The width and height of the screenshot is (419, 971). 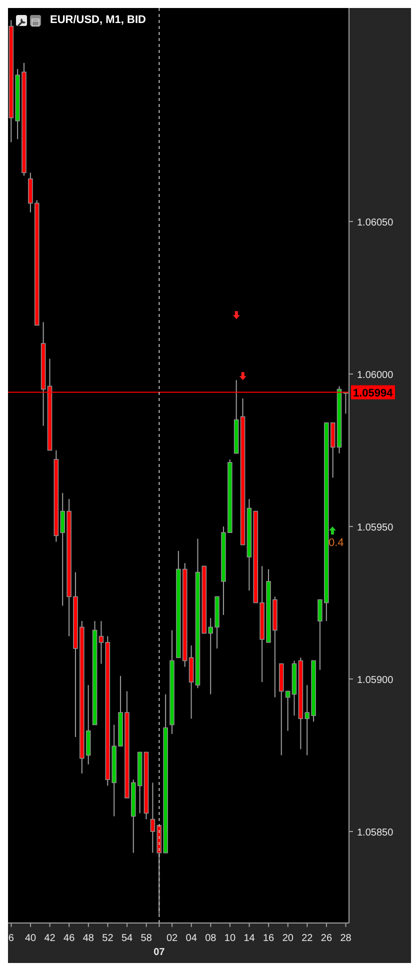 What do you see at coordinates (108, 938) in the screenshot?
I see `x-tick-label: 52` at bounding box center [108, 938].